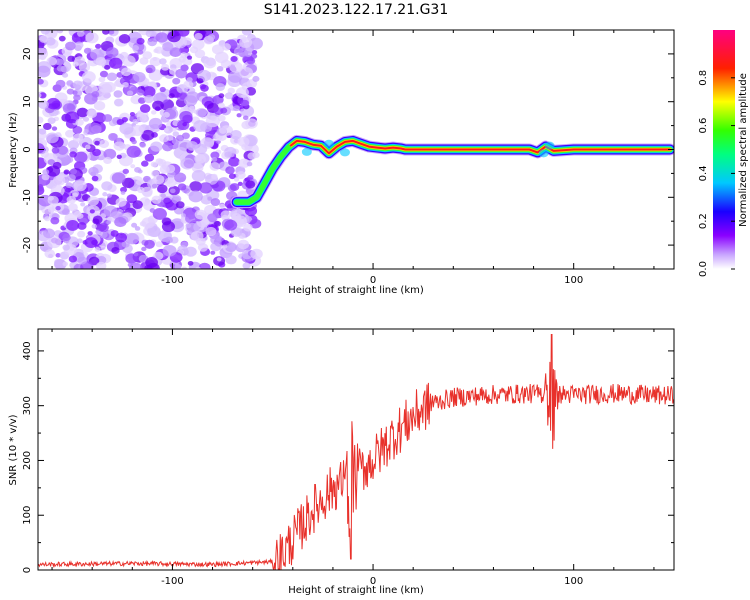 The image size is (750, 600). I want to click on y-tick-label: -10, so click(27, 197).